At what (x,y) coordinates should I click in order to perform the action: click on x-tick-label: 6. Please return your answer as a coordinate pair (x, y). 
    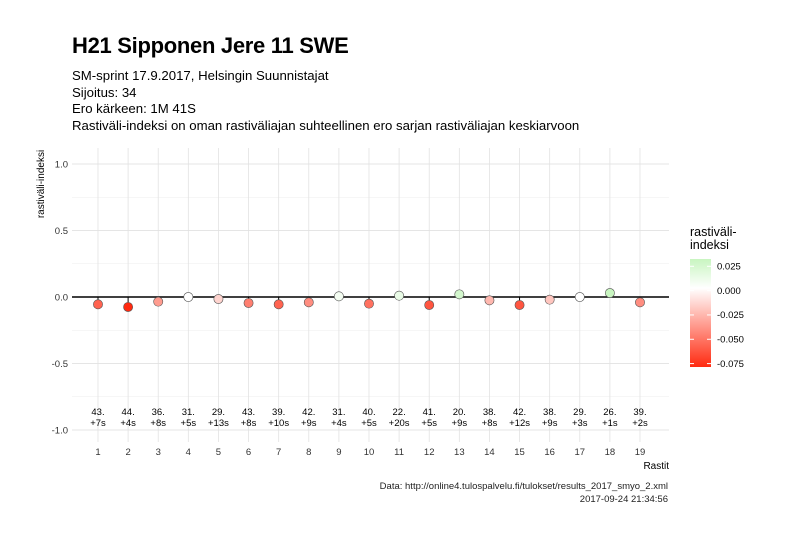
    Looking at the image, I should click on (248, 452).